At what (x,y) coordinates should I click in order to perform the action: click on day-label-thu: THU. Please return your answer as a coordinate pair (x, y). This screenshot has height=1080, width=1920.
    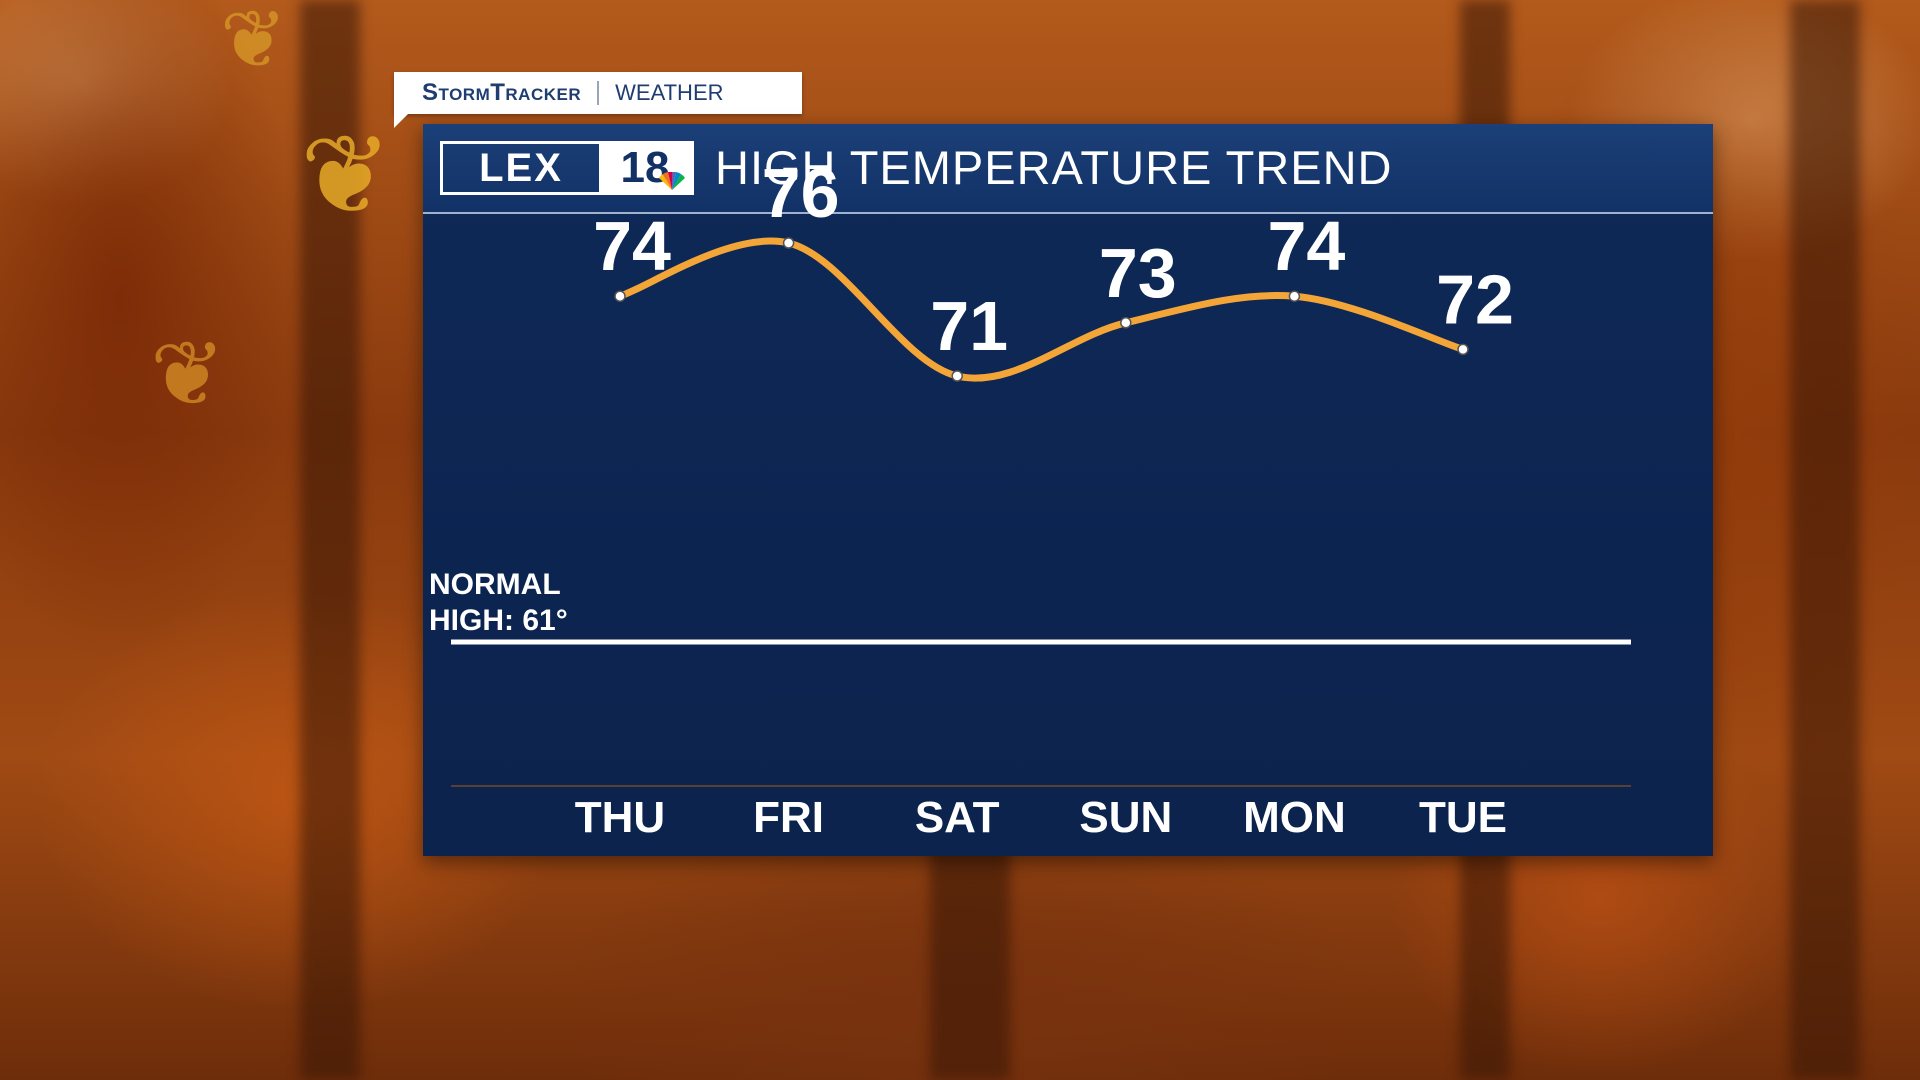
    Looking at the image, I should click on (620, 817).